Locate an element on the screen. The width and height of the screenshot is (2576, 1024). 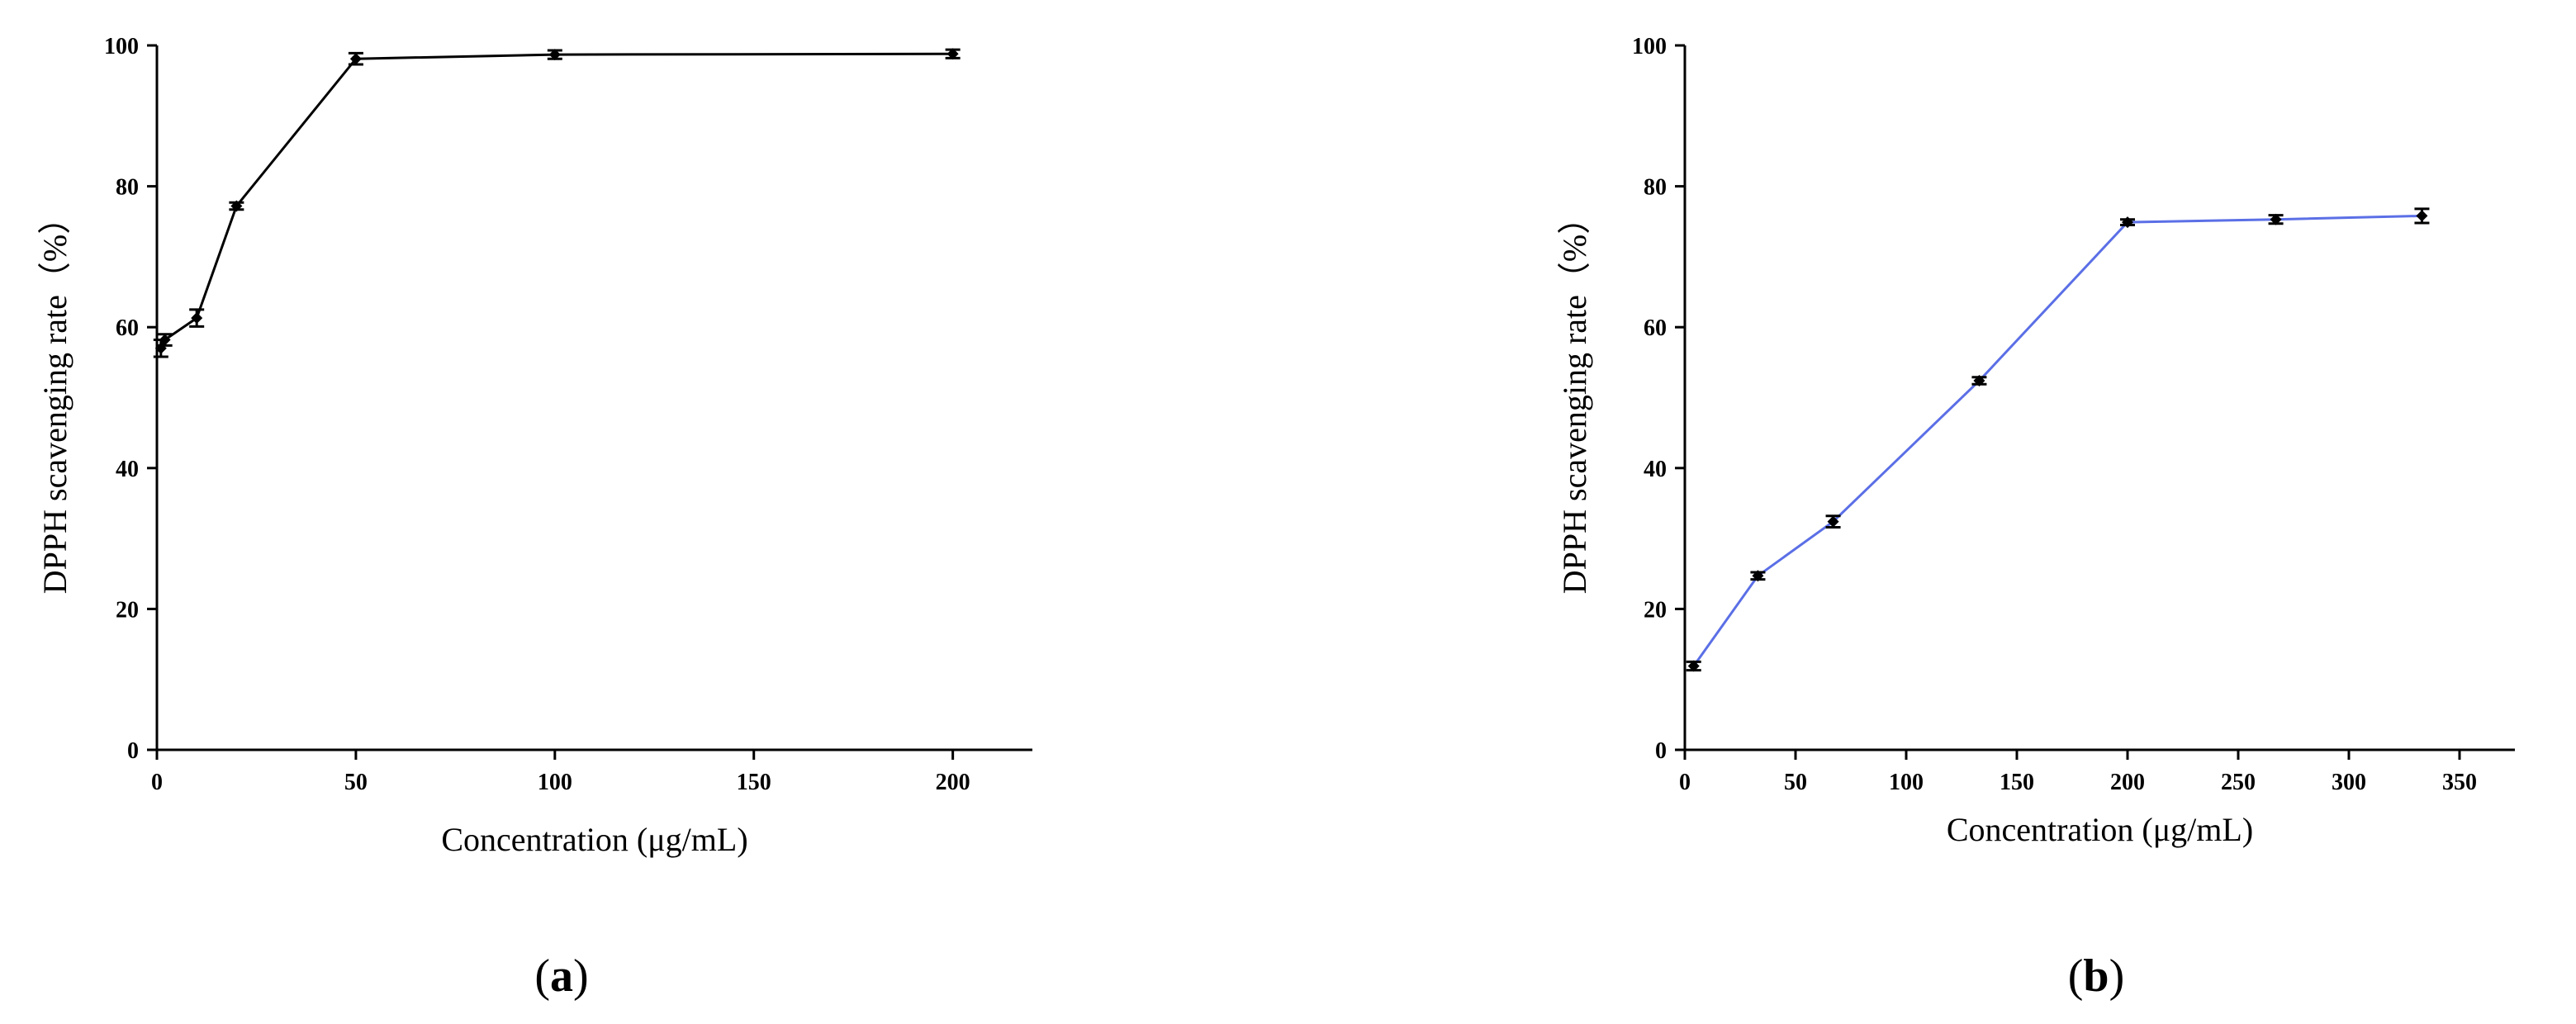
x-tick-label: 250 is located at coordinates (2238, 782).